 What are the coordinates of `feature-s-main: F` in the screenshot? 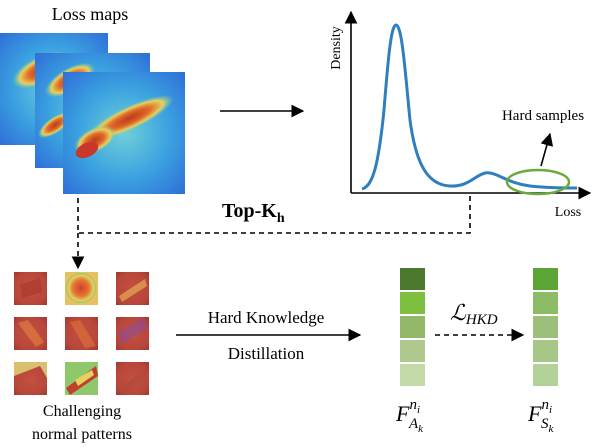 It's located at (534, 413).